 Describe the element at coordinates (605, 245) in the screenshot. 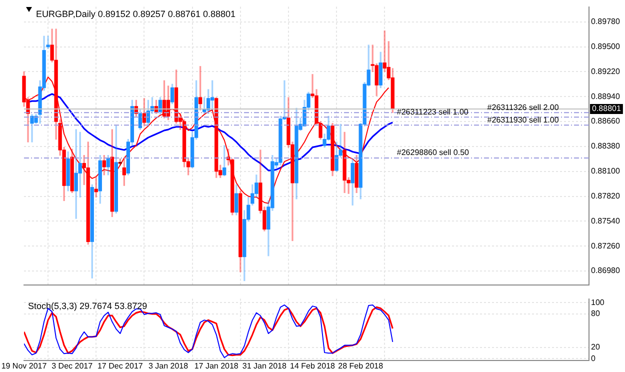

I see `y-tick-label: 0.87260` at that location.